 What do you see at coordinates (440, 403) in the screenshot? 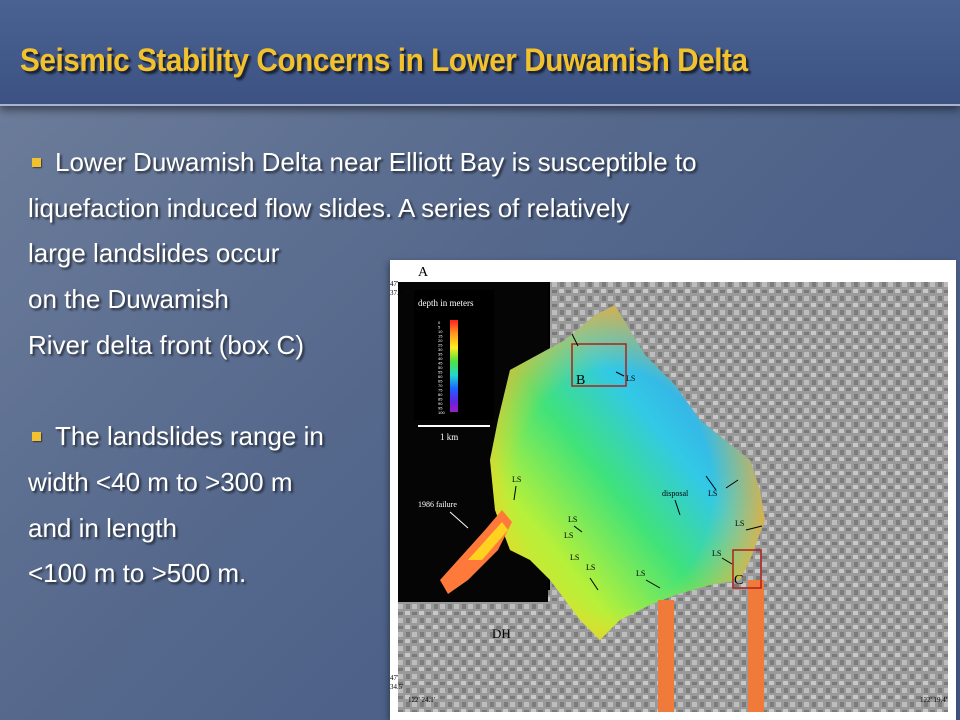
I see `legend-tick-label: 90` at bounding box center [440, 403].